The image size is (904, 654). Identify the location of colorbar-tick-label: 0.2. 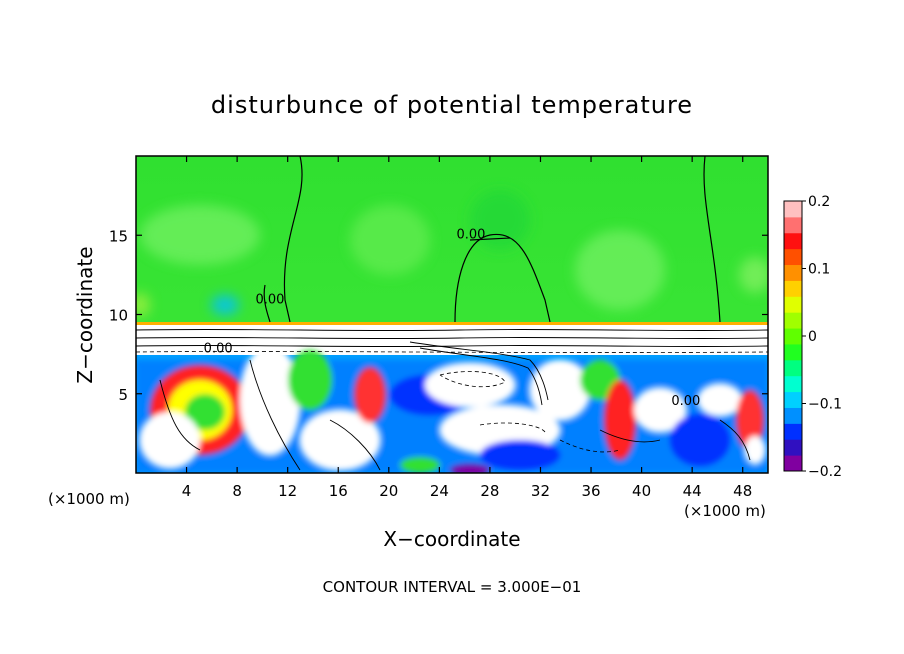
(819, 202).